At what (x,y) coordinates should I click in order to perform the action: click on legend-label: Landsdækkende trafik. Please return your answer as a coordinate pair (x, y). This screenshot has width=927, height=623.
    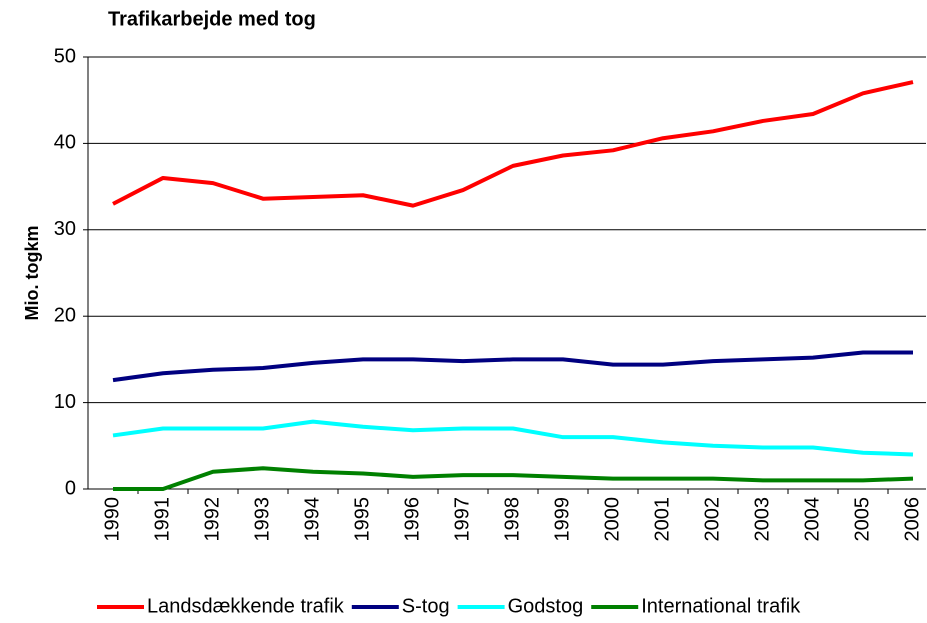
    Looking at the image, I should click on (246, 606).